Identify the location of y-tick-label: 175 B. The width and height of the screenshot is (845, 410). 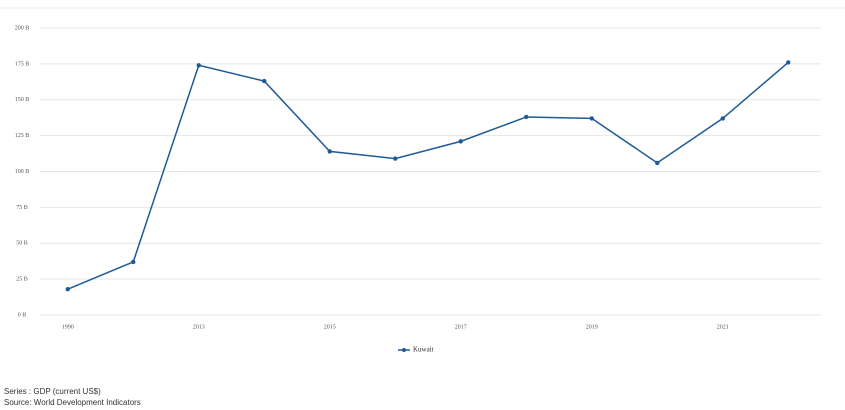
(22, 64).